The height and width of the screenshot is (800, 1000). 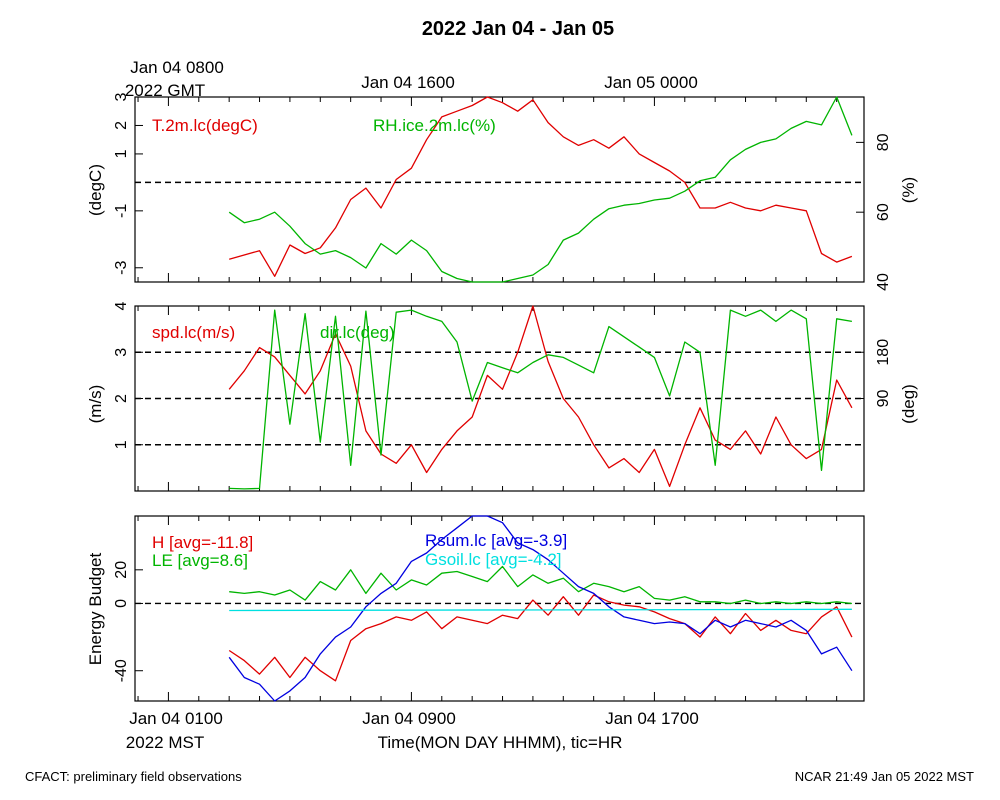 I want to click on legend-wind-speed: spd.lc(m/s), so click(x=193, y=332).